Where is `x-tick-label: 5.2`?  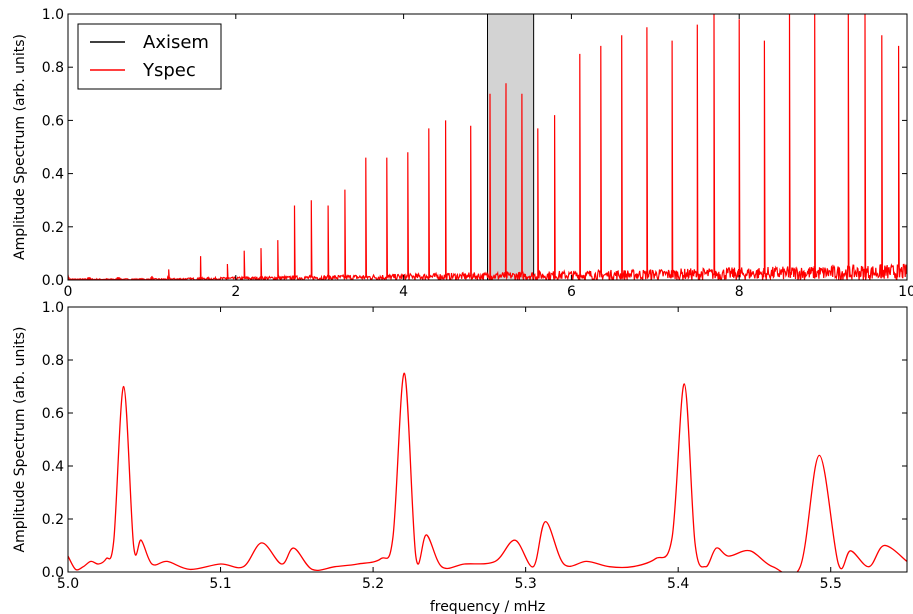
x-tick-label: 5.2 is located at coordinates (373, 584).